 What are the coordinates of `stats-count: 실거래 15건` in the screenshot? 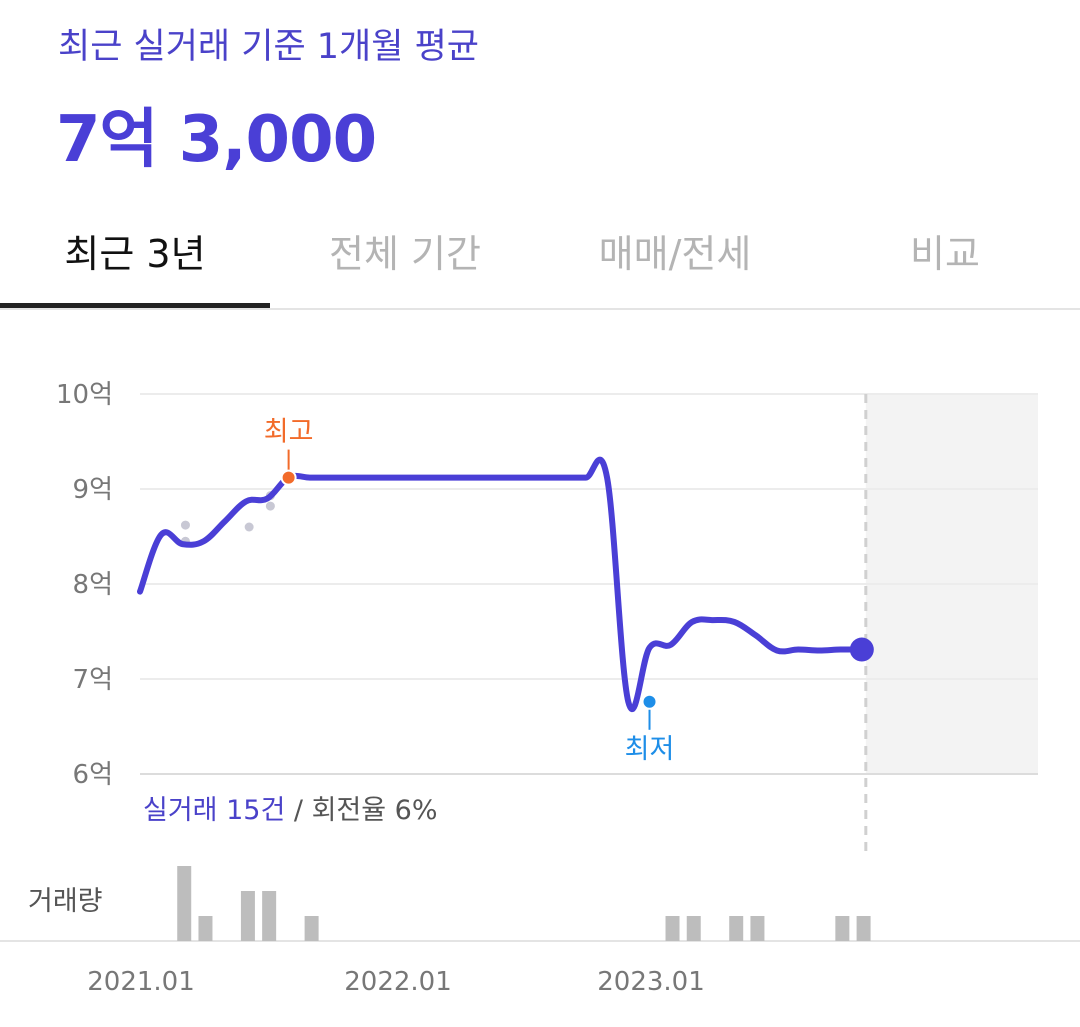 It's located at (214, 810).